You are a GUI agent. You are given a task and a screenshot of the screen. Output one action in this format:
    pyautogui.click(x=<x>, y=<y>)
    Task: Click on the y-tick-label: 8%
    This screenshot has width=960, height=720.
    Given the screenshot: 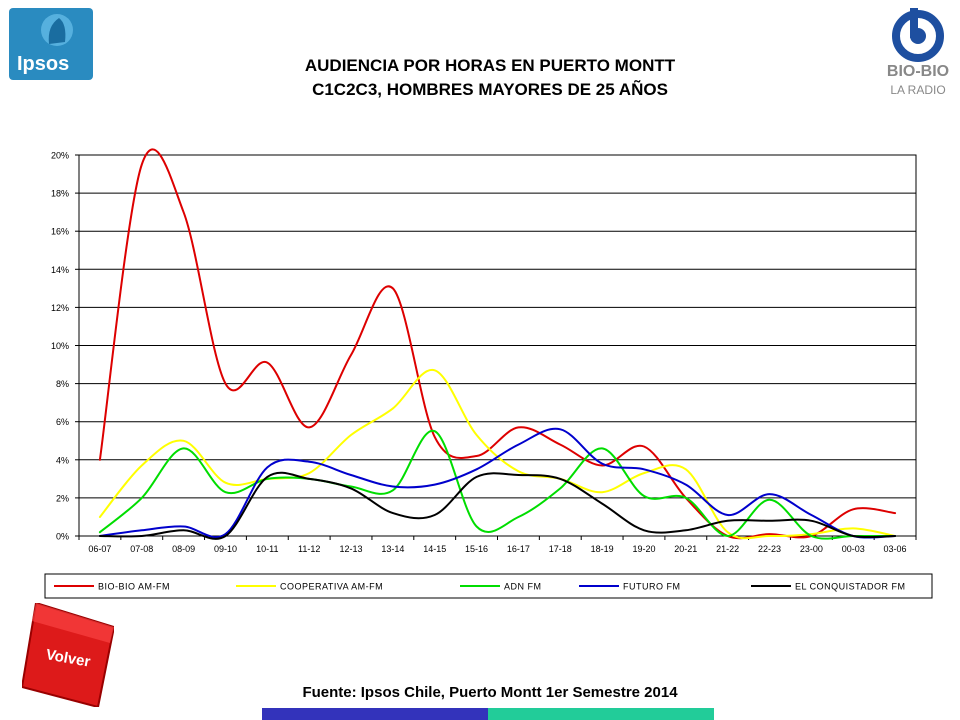 What is the action you would take?
    pyautogui.click(x=62, y=384)
    